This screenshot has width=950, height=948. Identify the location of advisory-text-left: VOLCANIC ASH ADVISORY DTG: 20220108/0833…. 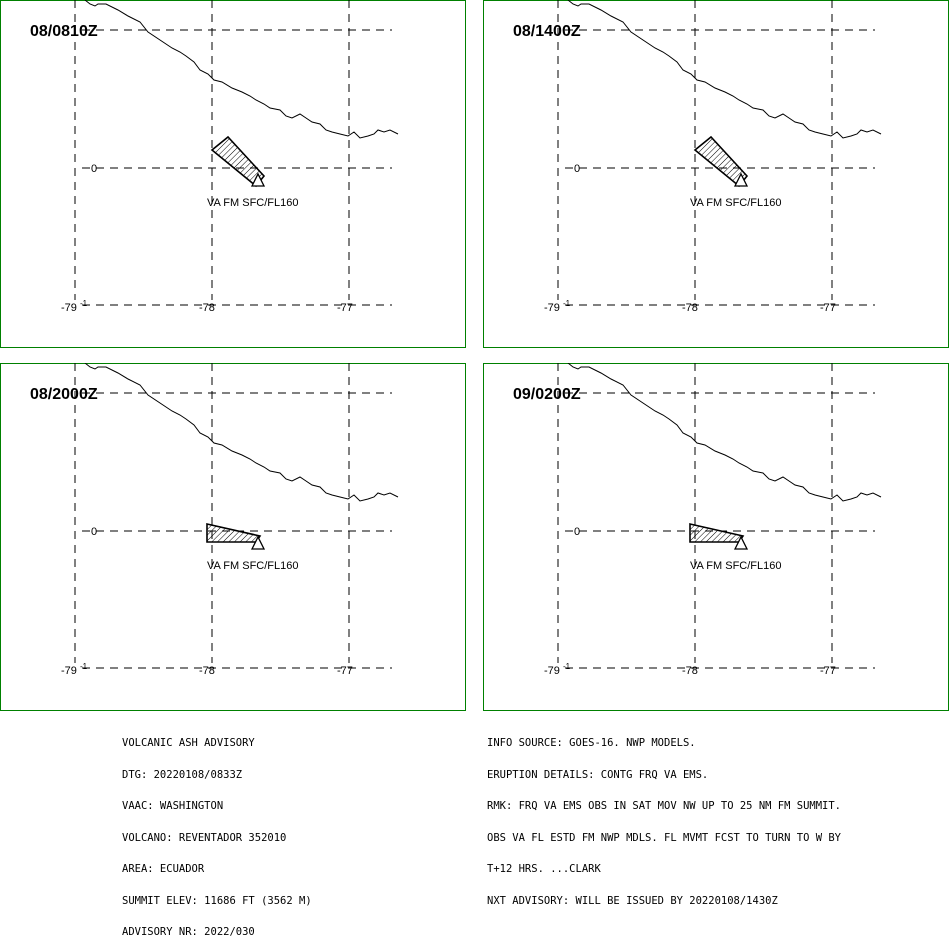
(217, 832).